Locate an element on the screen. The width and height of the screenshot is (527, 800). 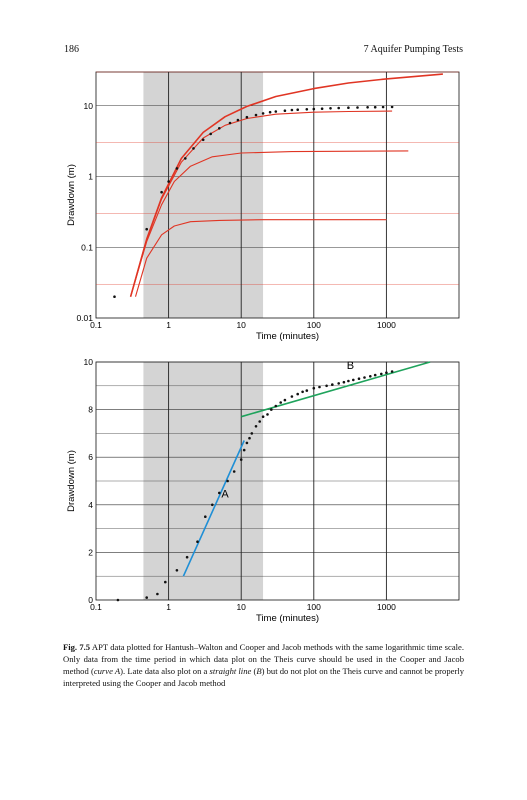
caption-italic: curve A is located at coordinates (107, 671).